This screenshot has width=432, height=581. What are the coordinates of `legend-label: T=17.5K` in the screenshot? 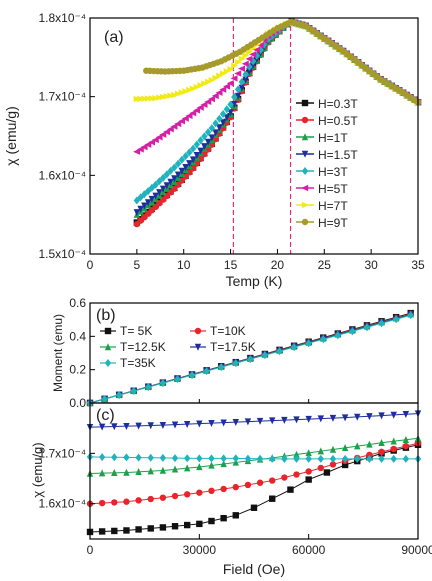 It's located at (233, 347).